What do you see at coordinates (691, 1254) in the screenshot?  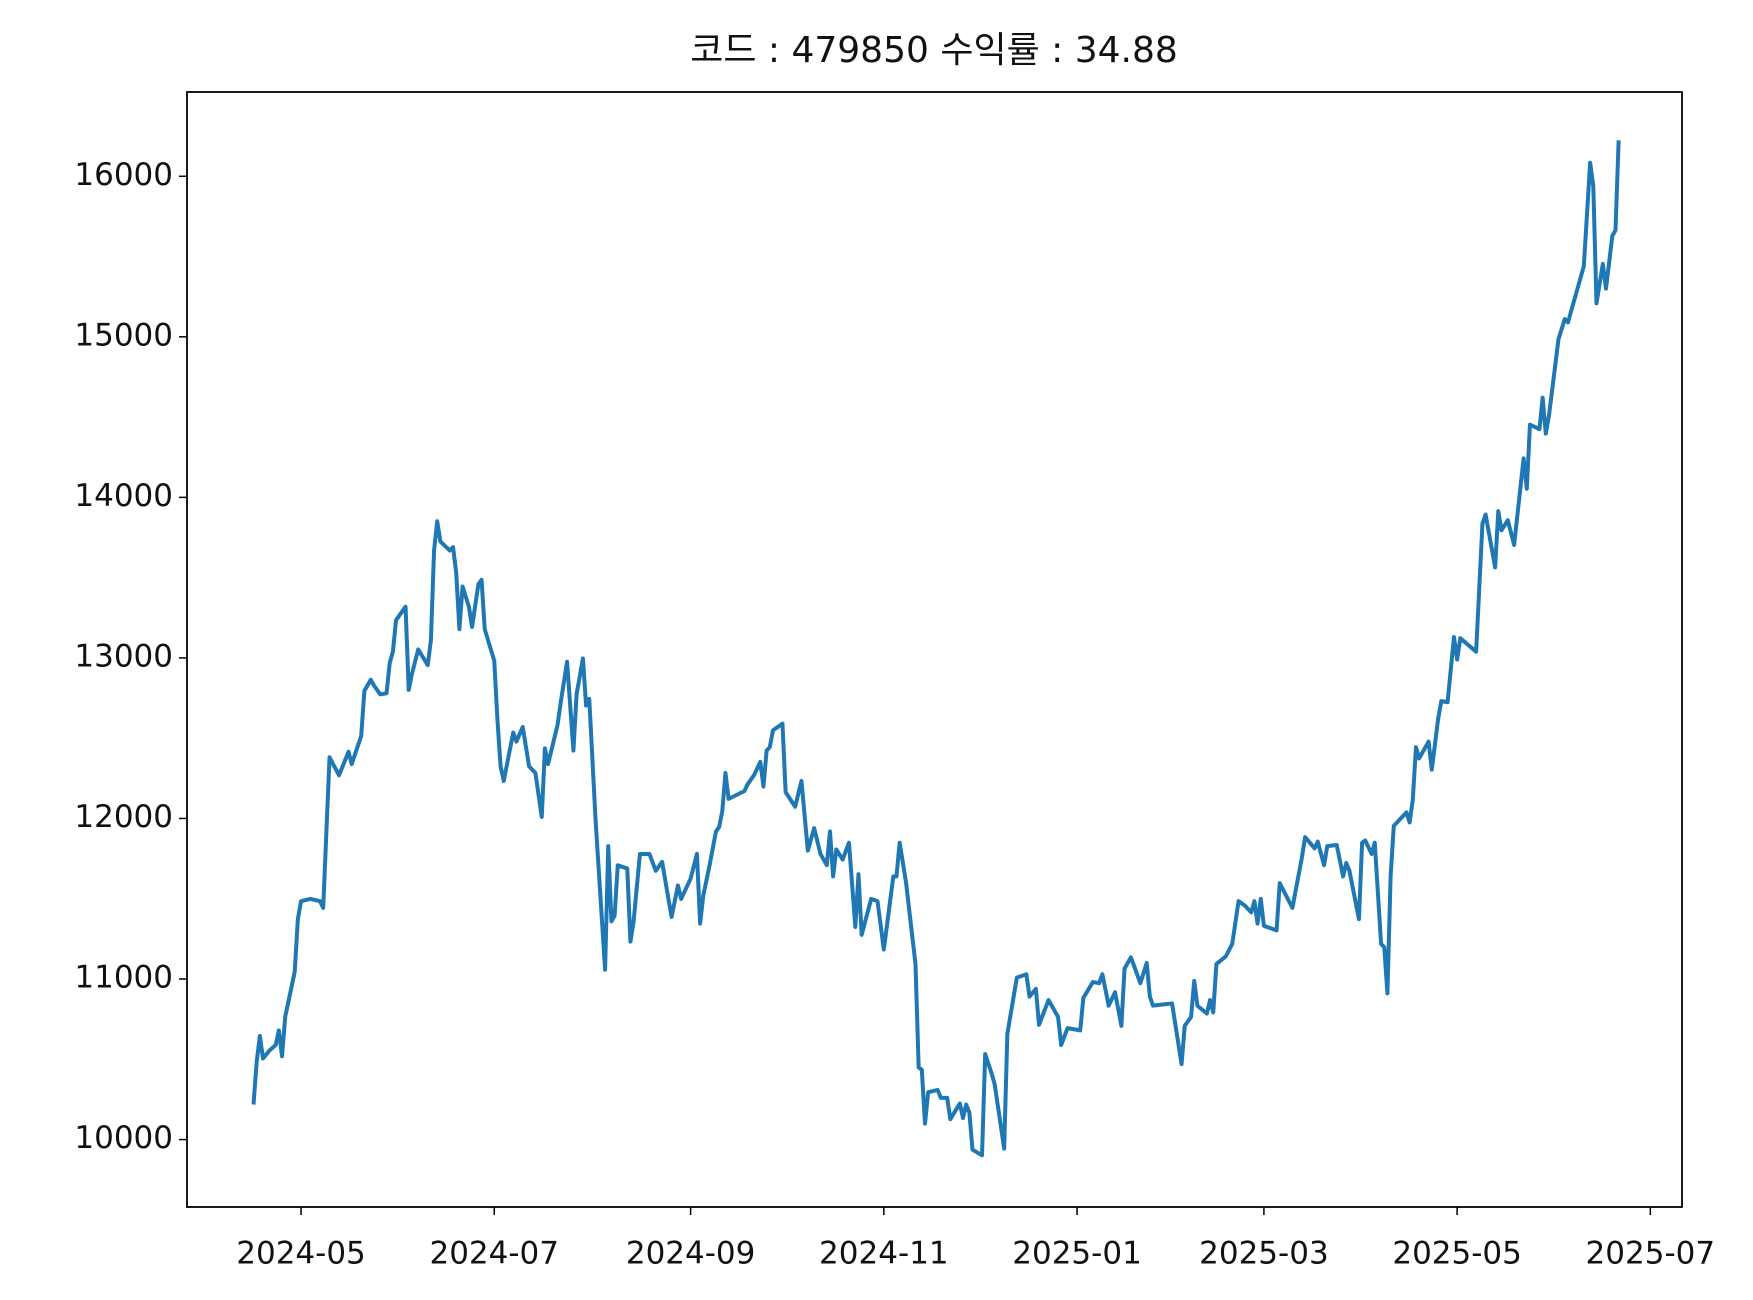 I see `x-tick-label: 2024-09` at bounding box center [691, 1254].